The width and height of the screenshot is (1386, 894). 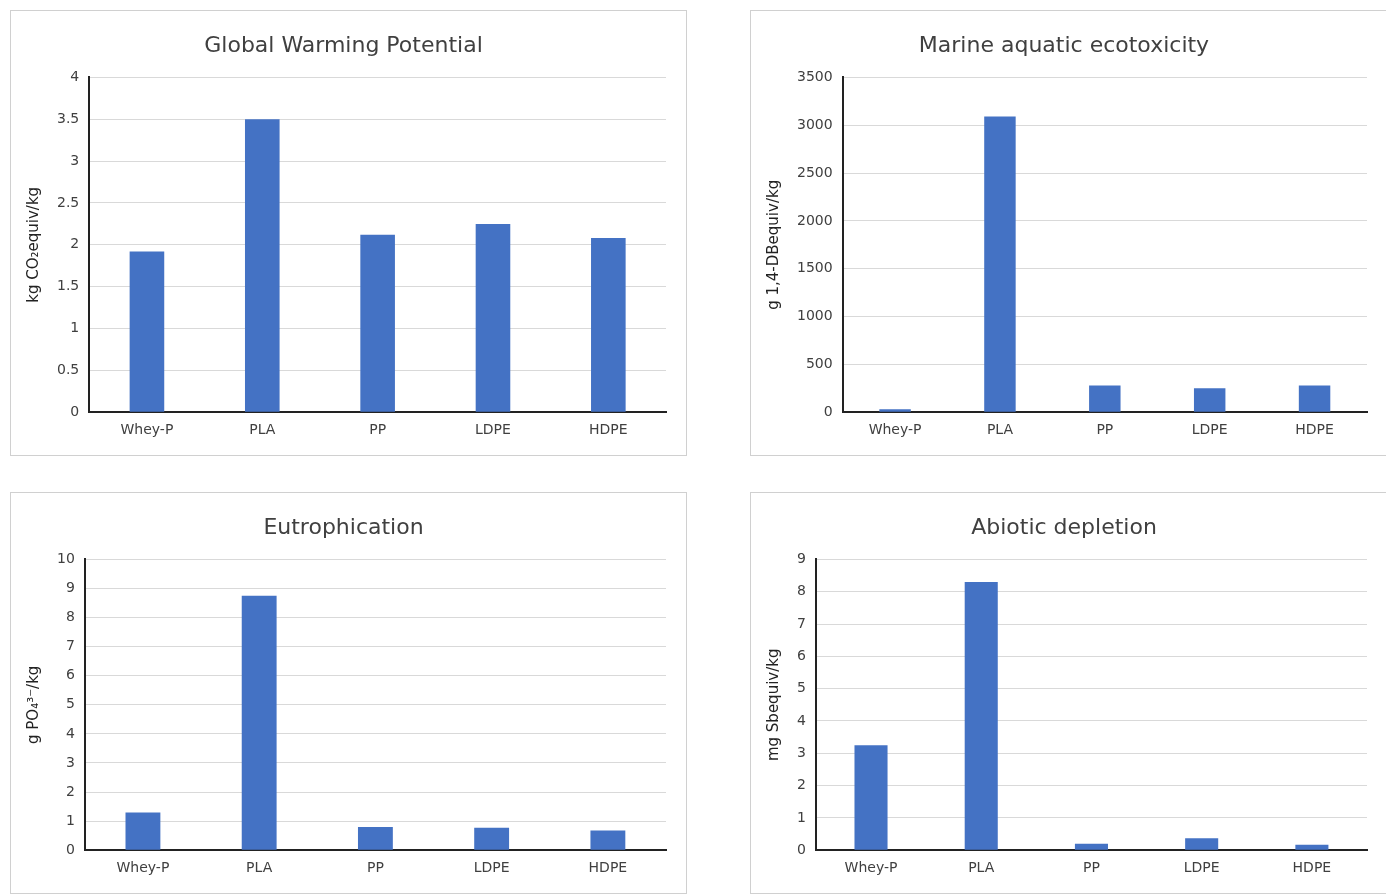 I want to click on y-axis-title: mg Sbequiv/kg, so click(x=772, y=705).